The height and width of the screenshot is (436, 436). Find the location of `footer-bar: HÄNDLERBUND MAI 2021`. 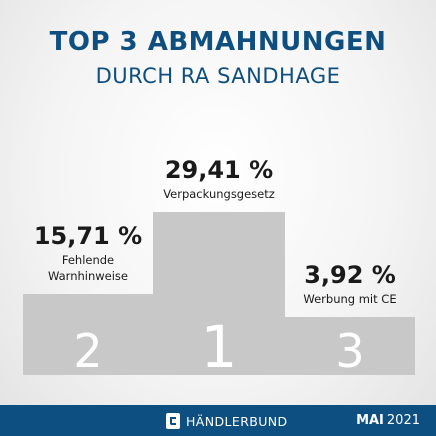

footer-bar: HÄNDLERBUND MAI 2021 is located at coordinates (218, 420).